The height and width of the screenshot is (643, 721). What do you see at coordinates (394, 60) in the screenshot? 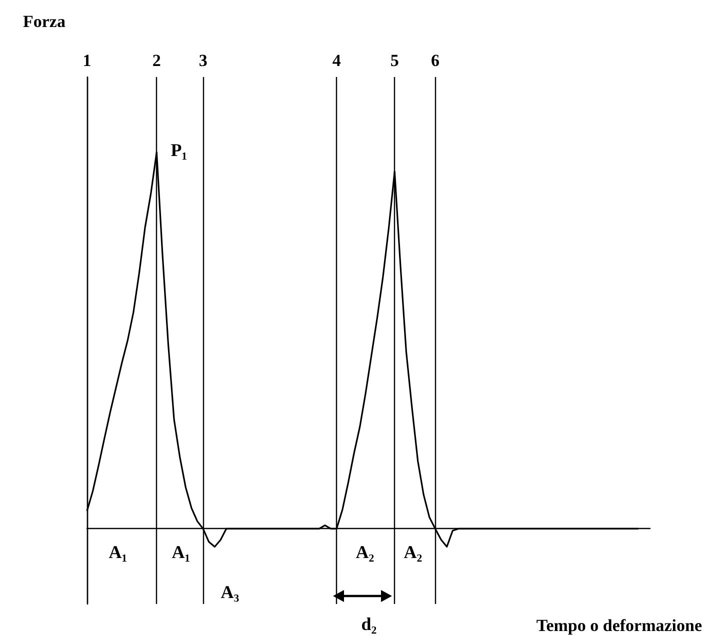
I see `x-tick-label: 5` at bounding box center [394, 60].